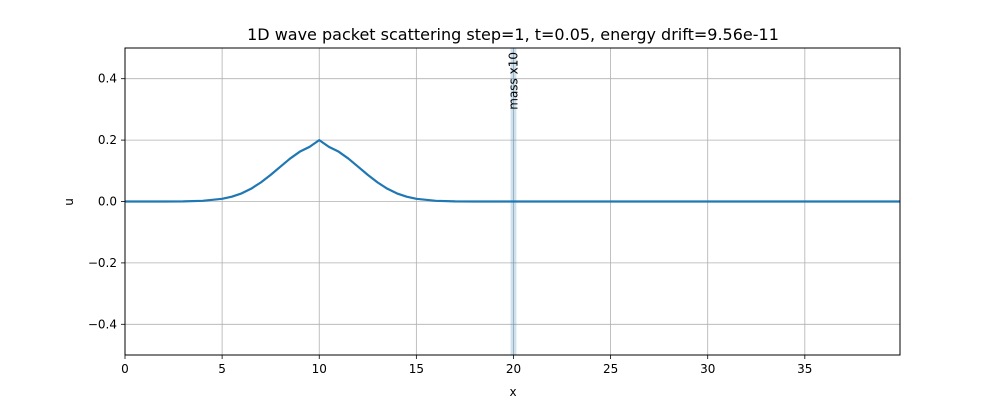 Image resolution: width=1000 pixels, height=400 pixels. Describe the element at coordinates (107, 140) in the screenshot. I see `y-tick-label: 0.2` at that location.